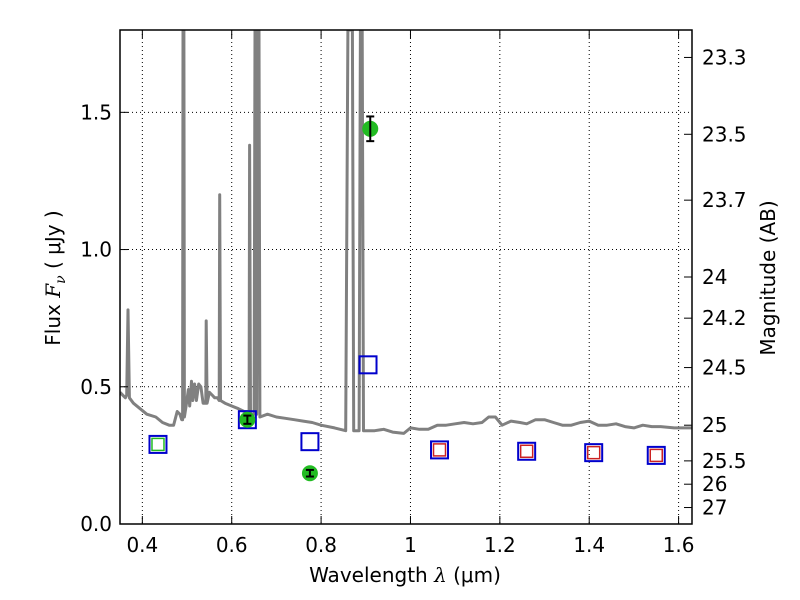 The width and height of the screenshot is (800, 600). I want to click on y2-tick-label: 24.2, so click(724, 318).